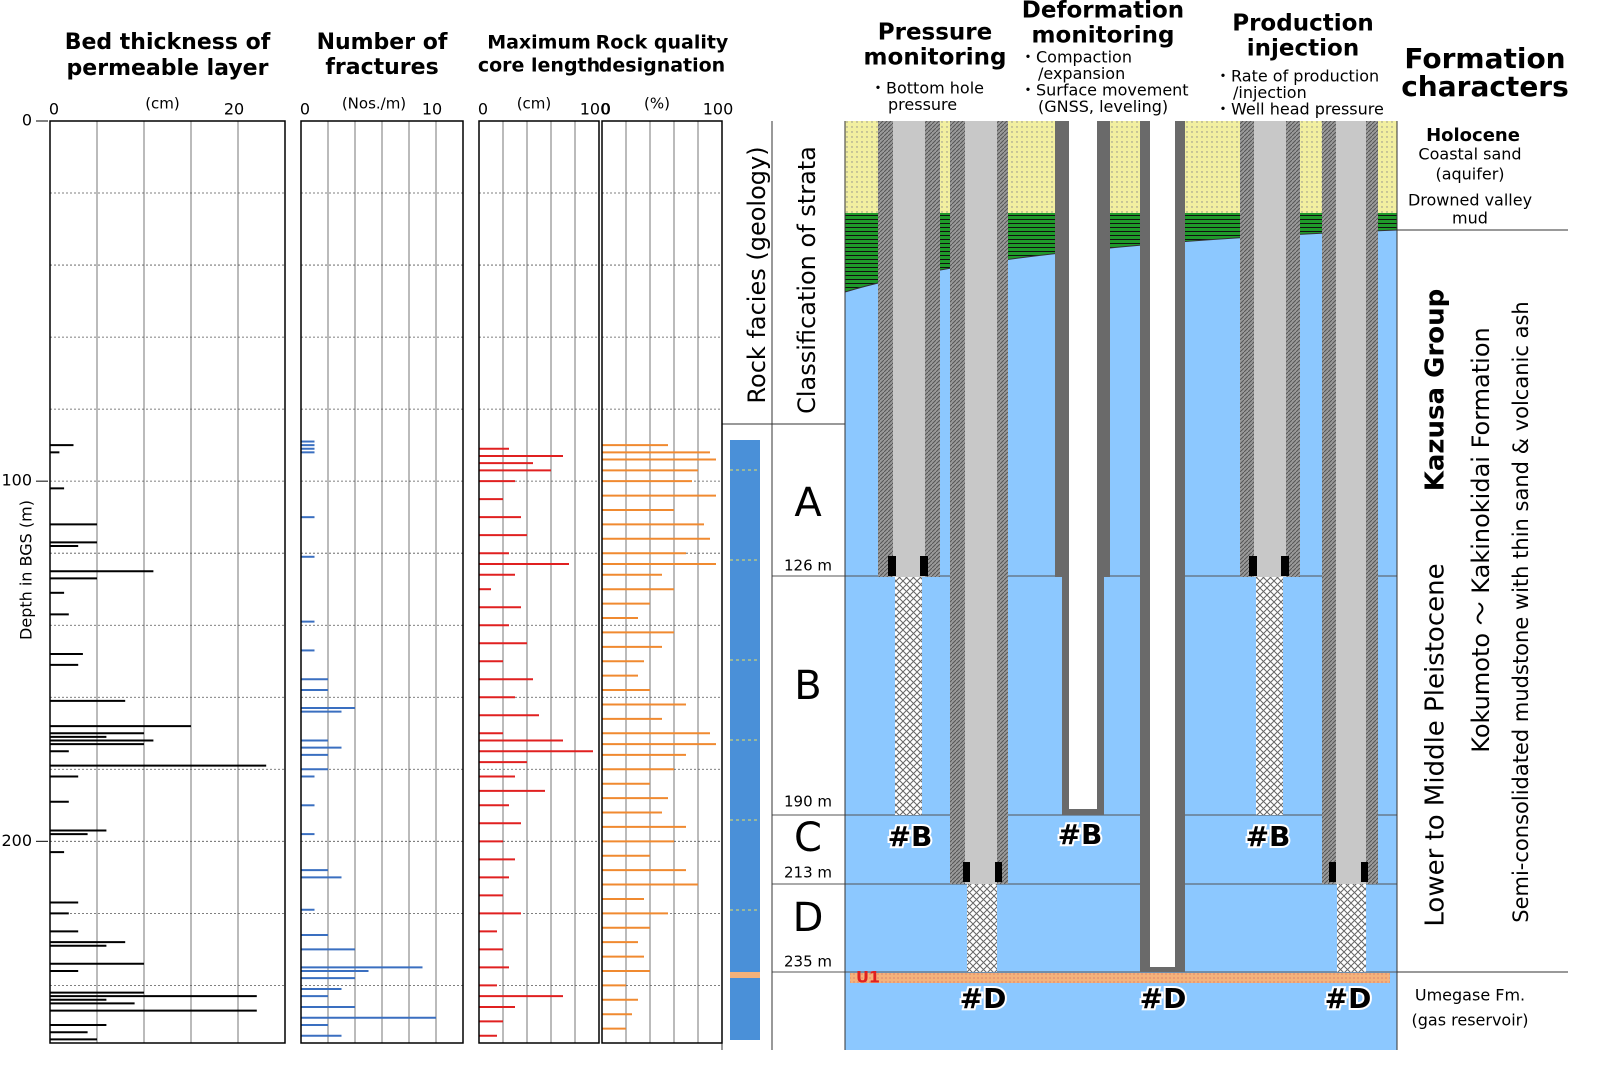 Image resolution: width=1600 pixels, height=1076 pixels. Describe the element at coordinates (382, 42) in the screenshot. I see `panel-title: Number of` at that location.